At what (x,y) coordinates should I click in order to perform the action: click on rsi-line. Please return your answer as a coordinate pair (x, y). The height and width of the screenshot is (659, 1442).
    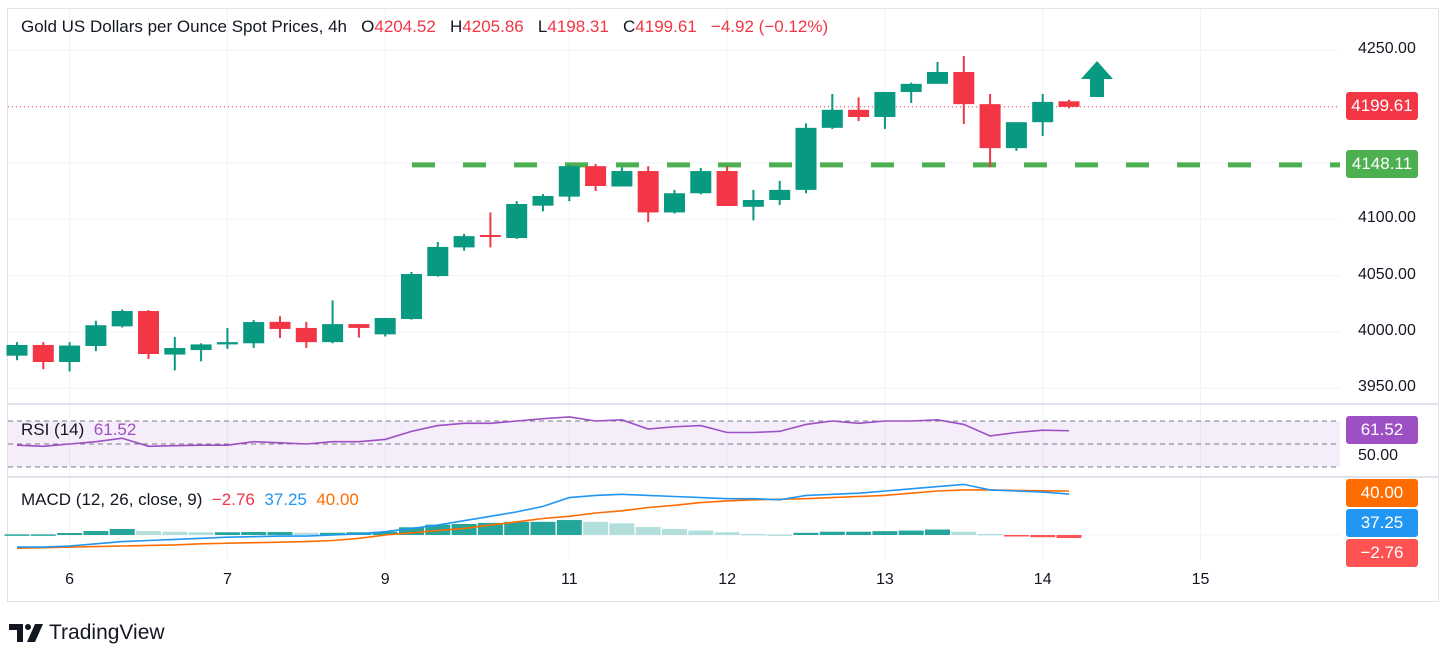
    Looking at the image, I should click on (543, 432).